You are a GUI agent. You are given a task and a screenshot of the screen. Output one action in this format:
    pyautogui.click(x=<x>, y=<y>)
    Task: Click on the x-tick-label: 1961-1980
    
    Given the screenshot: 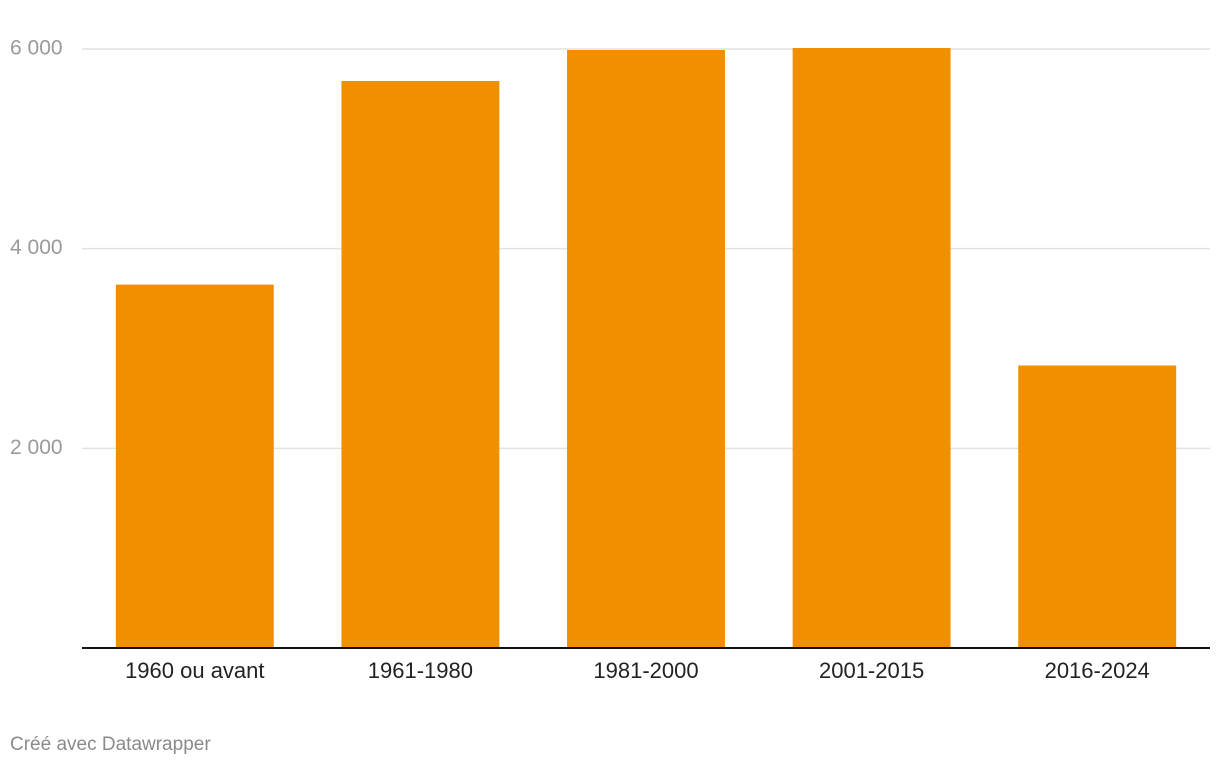 What is the action you would take?
    pyautogui.click(x=420, y=670)
    